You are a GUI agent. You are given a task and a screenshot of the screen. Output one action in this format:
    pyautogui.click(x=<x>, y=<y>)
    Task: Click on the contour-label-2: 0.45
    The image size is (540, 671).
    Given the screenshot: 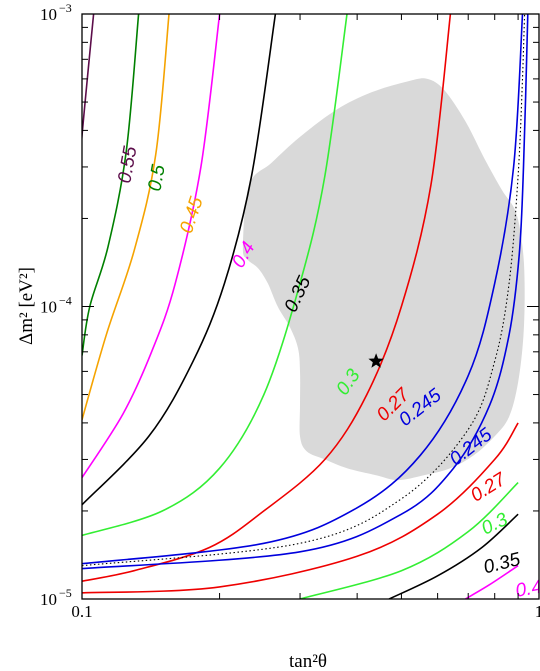 What is the action you would take?
    pyautogui.click(x=192, y=215)
    